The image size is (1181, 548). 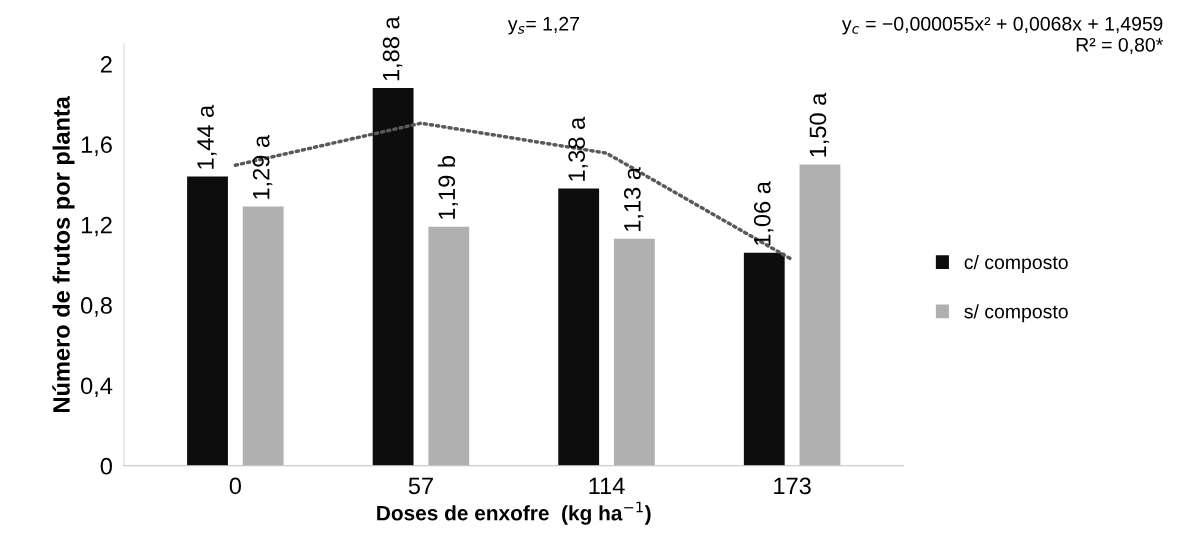 What do you see at coordinates (262, 166) in the screenshot?
I see `data-label: 1,29 a` at bounding box center [262, 166].